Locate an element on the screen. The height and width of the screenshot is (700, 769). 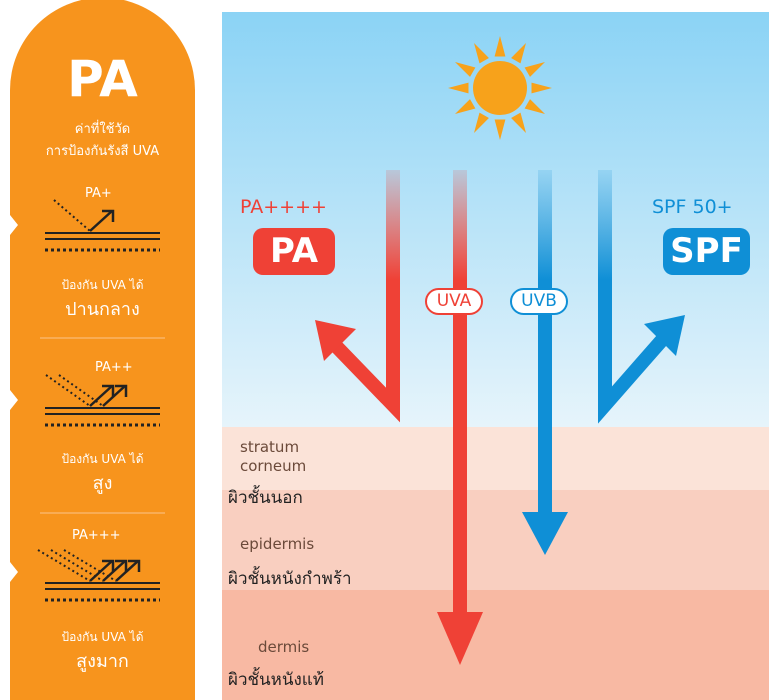
layer-name: stratum corneum is located at coordinates (273, 456).